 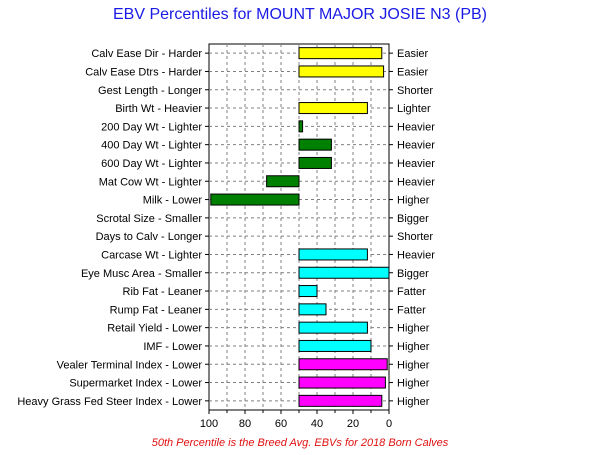 I want to click on row-direction-label: Lighter, so click(x=414, y=109).